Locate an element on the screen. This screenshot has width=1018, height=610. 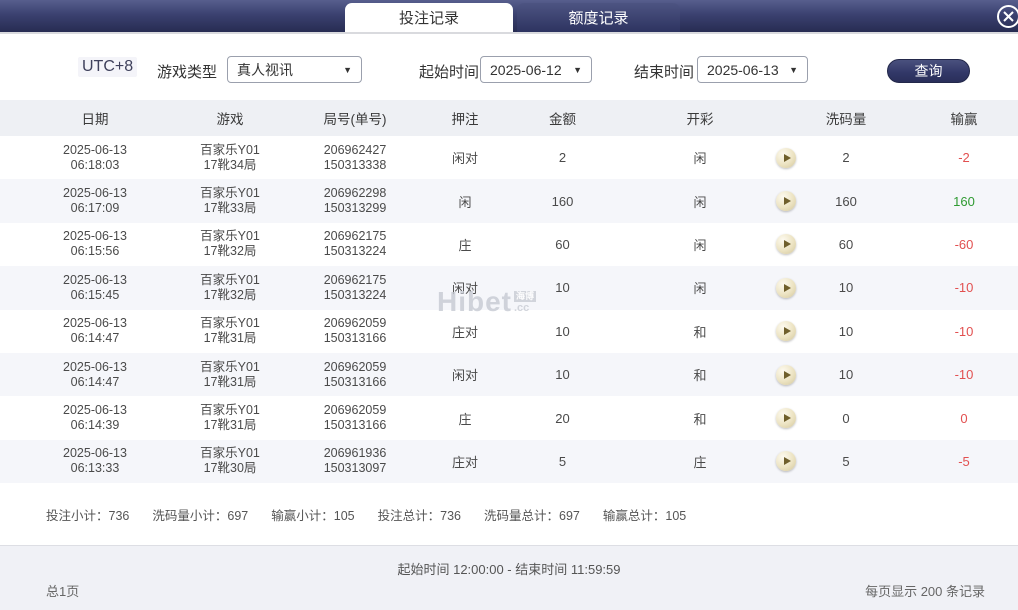
cell-amount: 160 is located at coordinates (562, 201).